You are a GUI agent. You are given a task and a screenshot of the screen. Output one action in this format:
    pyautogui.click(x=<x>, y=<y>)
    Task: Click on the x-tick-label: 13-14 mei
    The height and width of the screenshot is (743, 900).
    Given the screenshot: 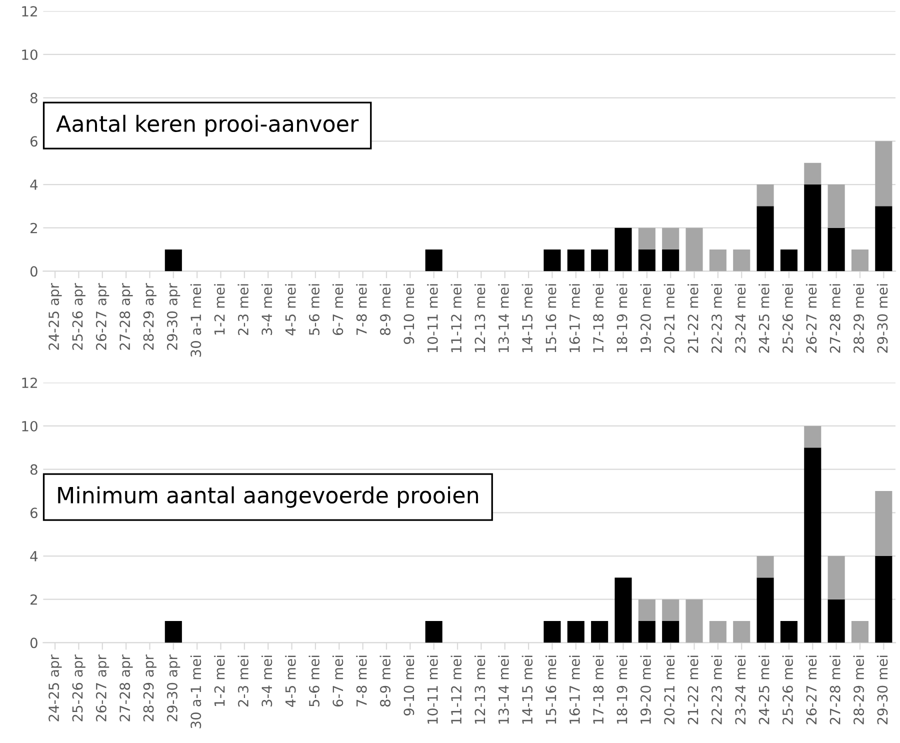 What is the action you would take?
    pyautogui.click(x=503, y=318)
    